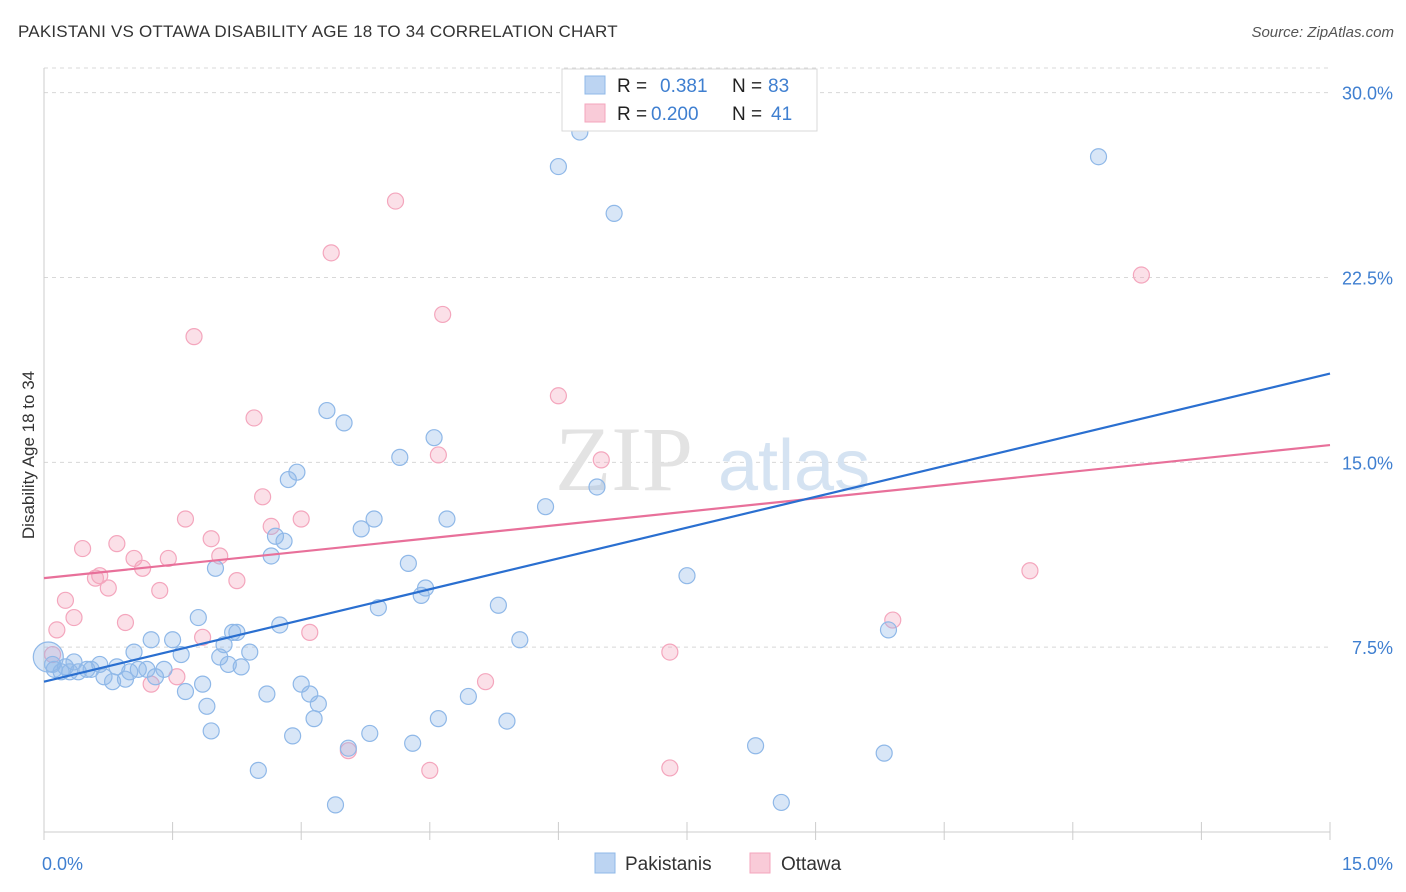 Image resolution: width=1406 pixels, height=892 pixels. Describe the element at coordinates (1367, 463) in the screenshot. I see `y-tick-label: 15.0%` at that location.